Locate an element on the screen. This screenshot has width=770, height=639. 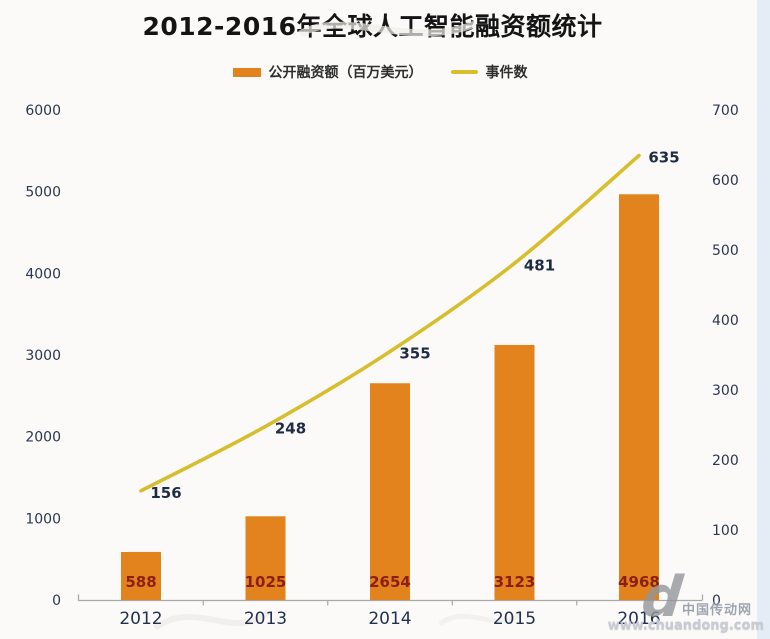
left-axis-tick-label: 6000 is located at coordinates (43, 111).